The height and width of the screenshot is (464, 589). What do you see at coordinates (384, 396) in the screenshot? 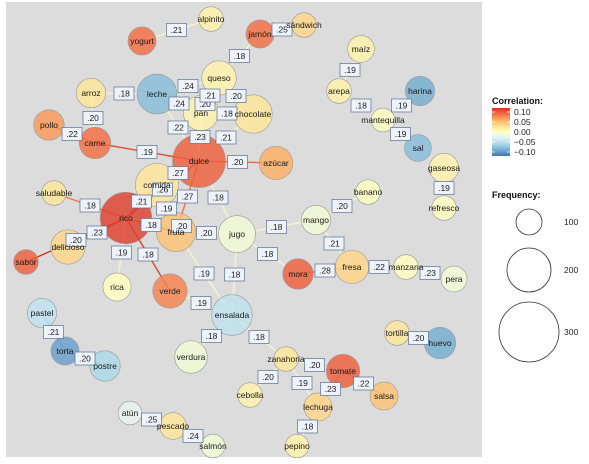
I see `node-label: salsa` at bounding box center [384, 396].